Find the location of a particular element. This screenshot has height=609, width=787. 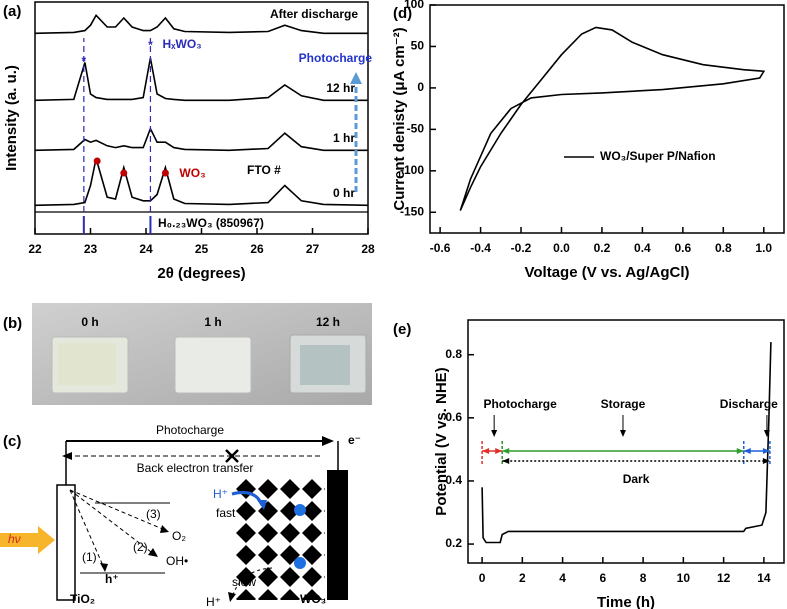

x-tick-label: 0.2 is located at coordinates (602, 248).